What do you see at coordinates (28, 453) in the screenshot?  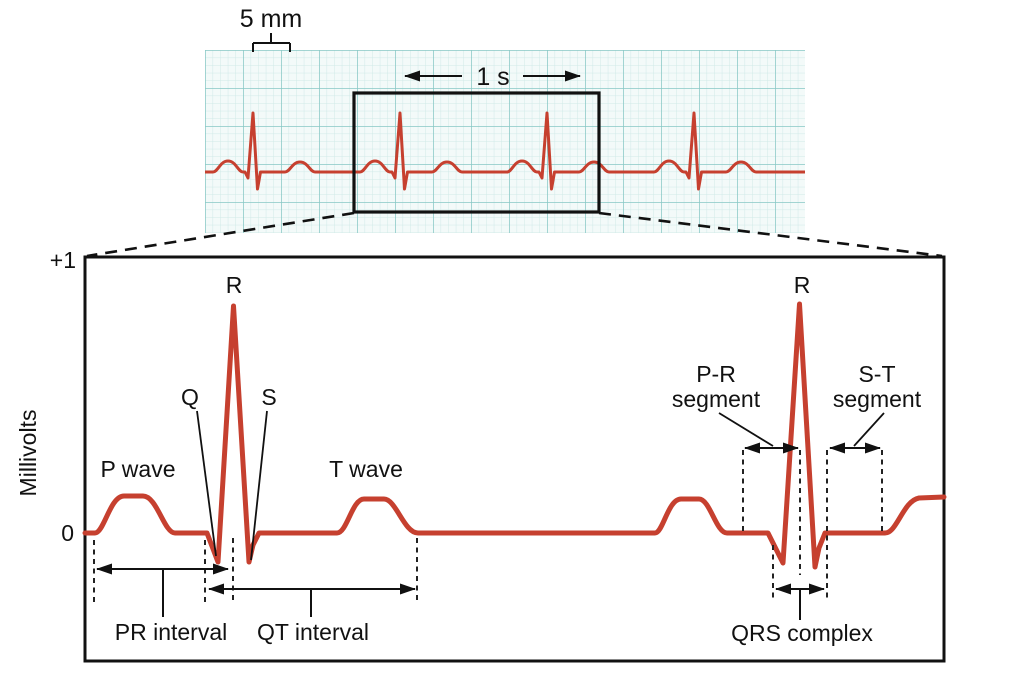 I see `y-axis-title: Millivolts` at bounding box center [28, 453].